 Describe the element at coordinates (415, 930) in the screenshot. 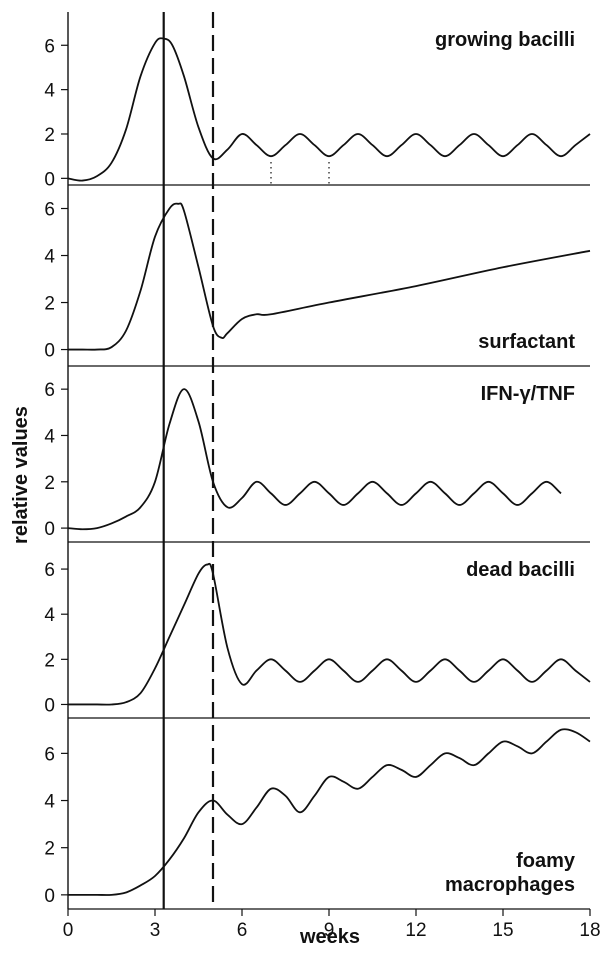

I see `x-tick-label: 12` at that location.